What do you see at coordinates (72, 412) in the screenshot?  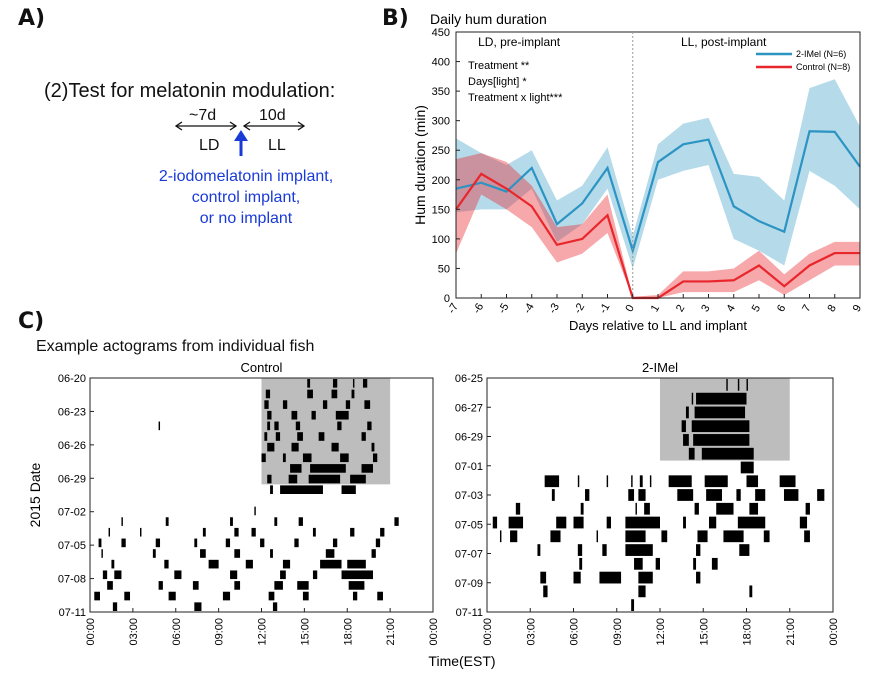 I see `date-tick-label: 06-23` at bounding box center [72, 412].